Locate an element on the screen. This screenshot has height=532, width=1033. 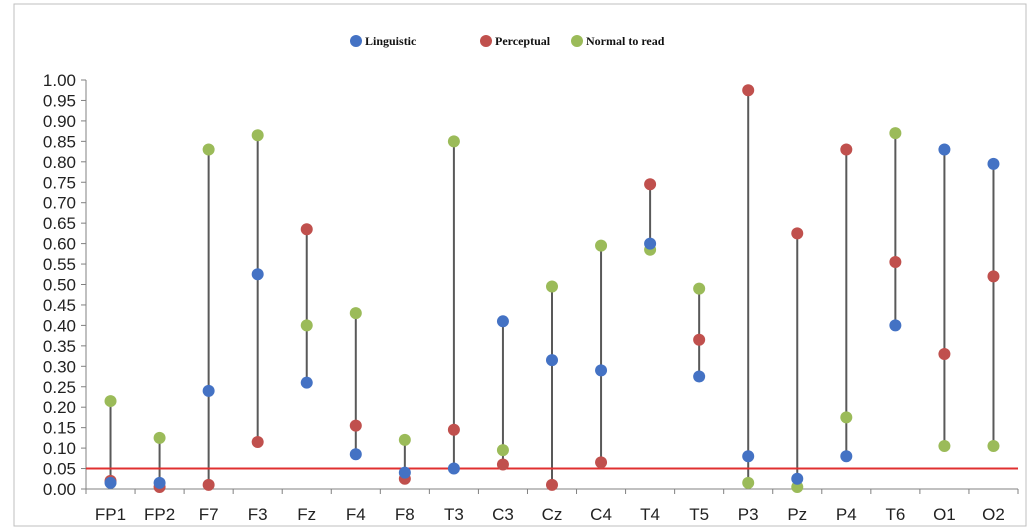
x-tick-label: P3 is located at coordinates (748, 514).